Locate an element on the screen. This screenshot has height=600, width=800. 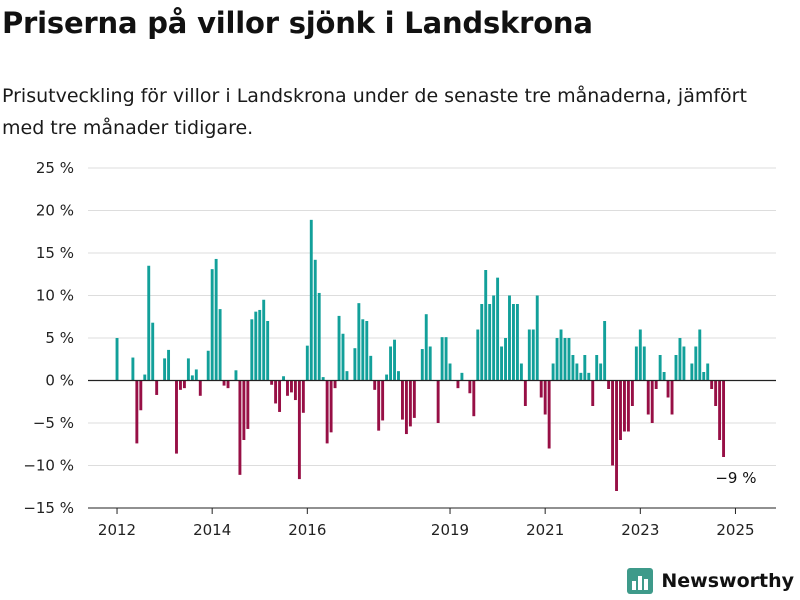
y-tick-label: −5 % is located at coordinates (53, 423).